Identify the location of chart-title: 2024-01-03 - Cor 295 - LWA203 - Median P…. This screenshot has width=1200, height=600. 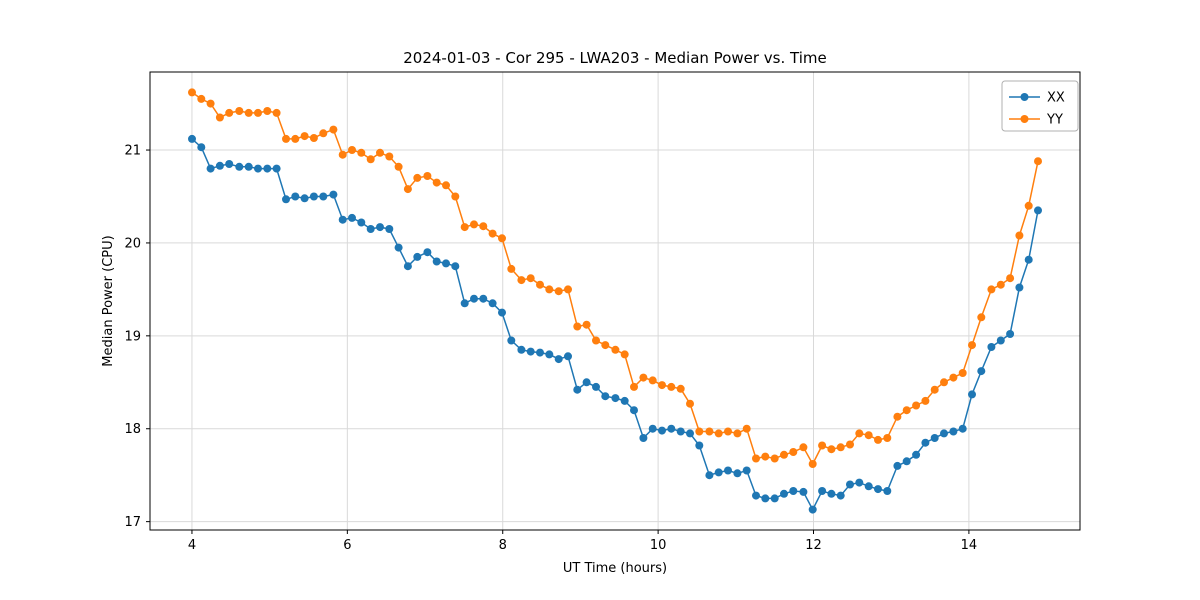
(615, 58).